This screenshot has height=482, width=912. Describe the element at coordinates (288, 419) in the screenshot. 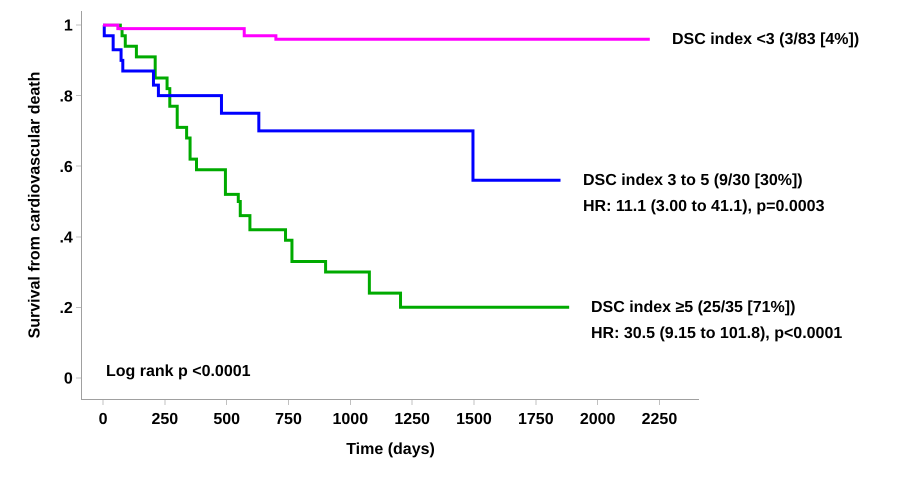

I see `x-tick-label: 750` at that location.